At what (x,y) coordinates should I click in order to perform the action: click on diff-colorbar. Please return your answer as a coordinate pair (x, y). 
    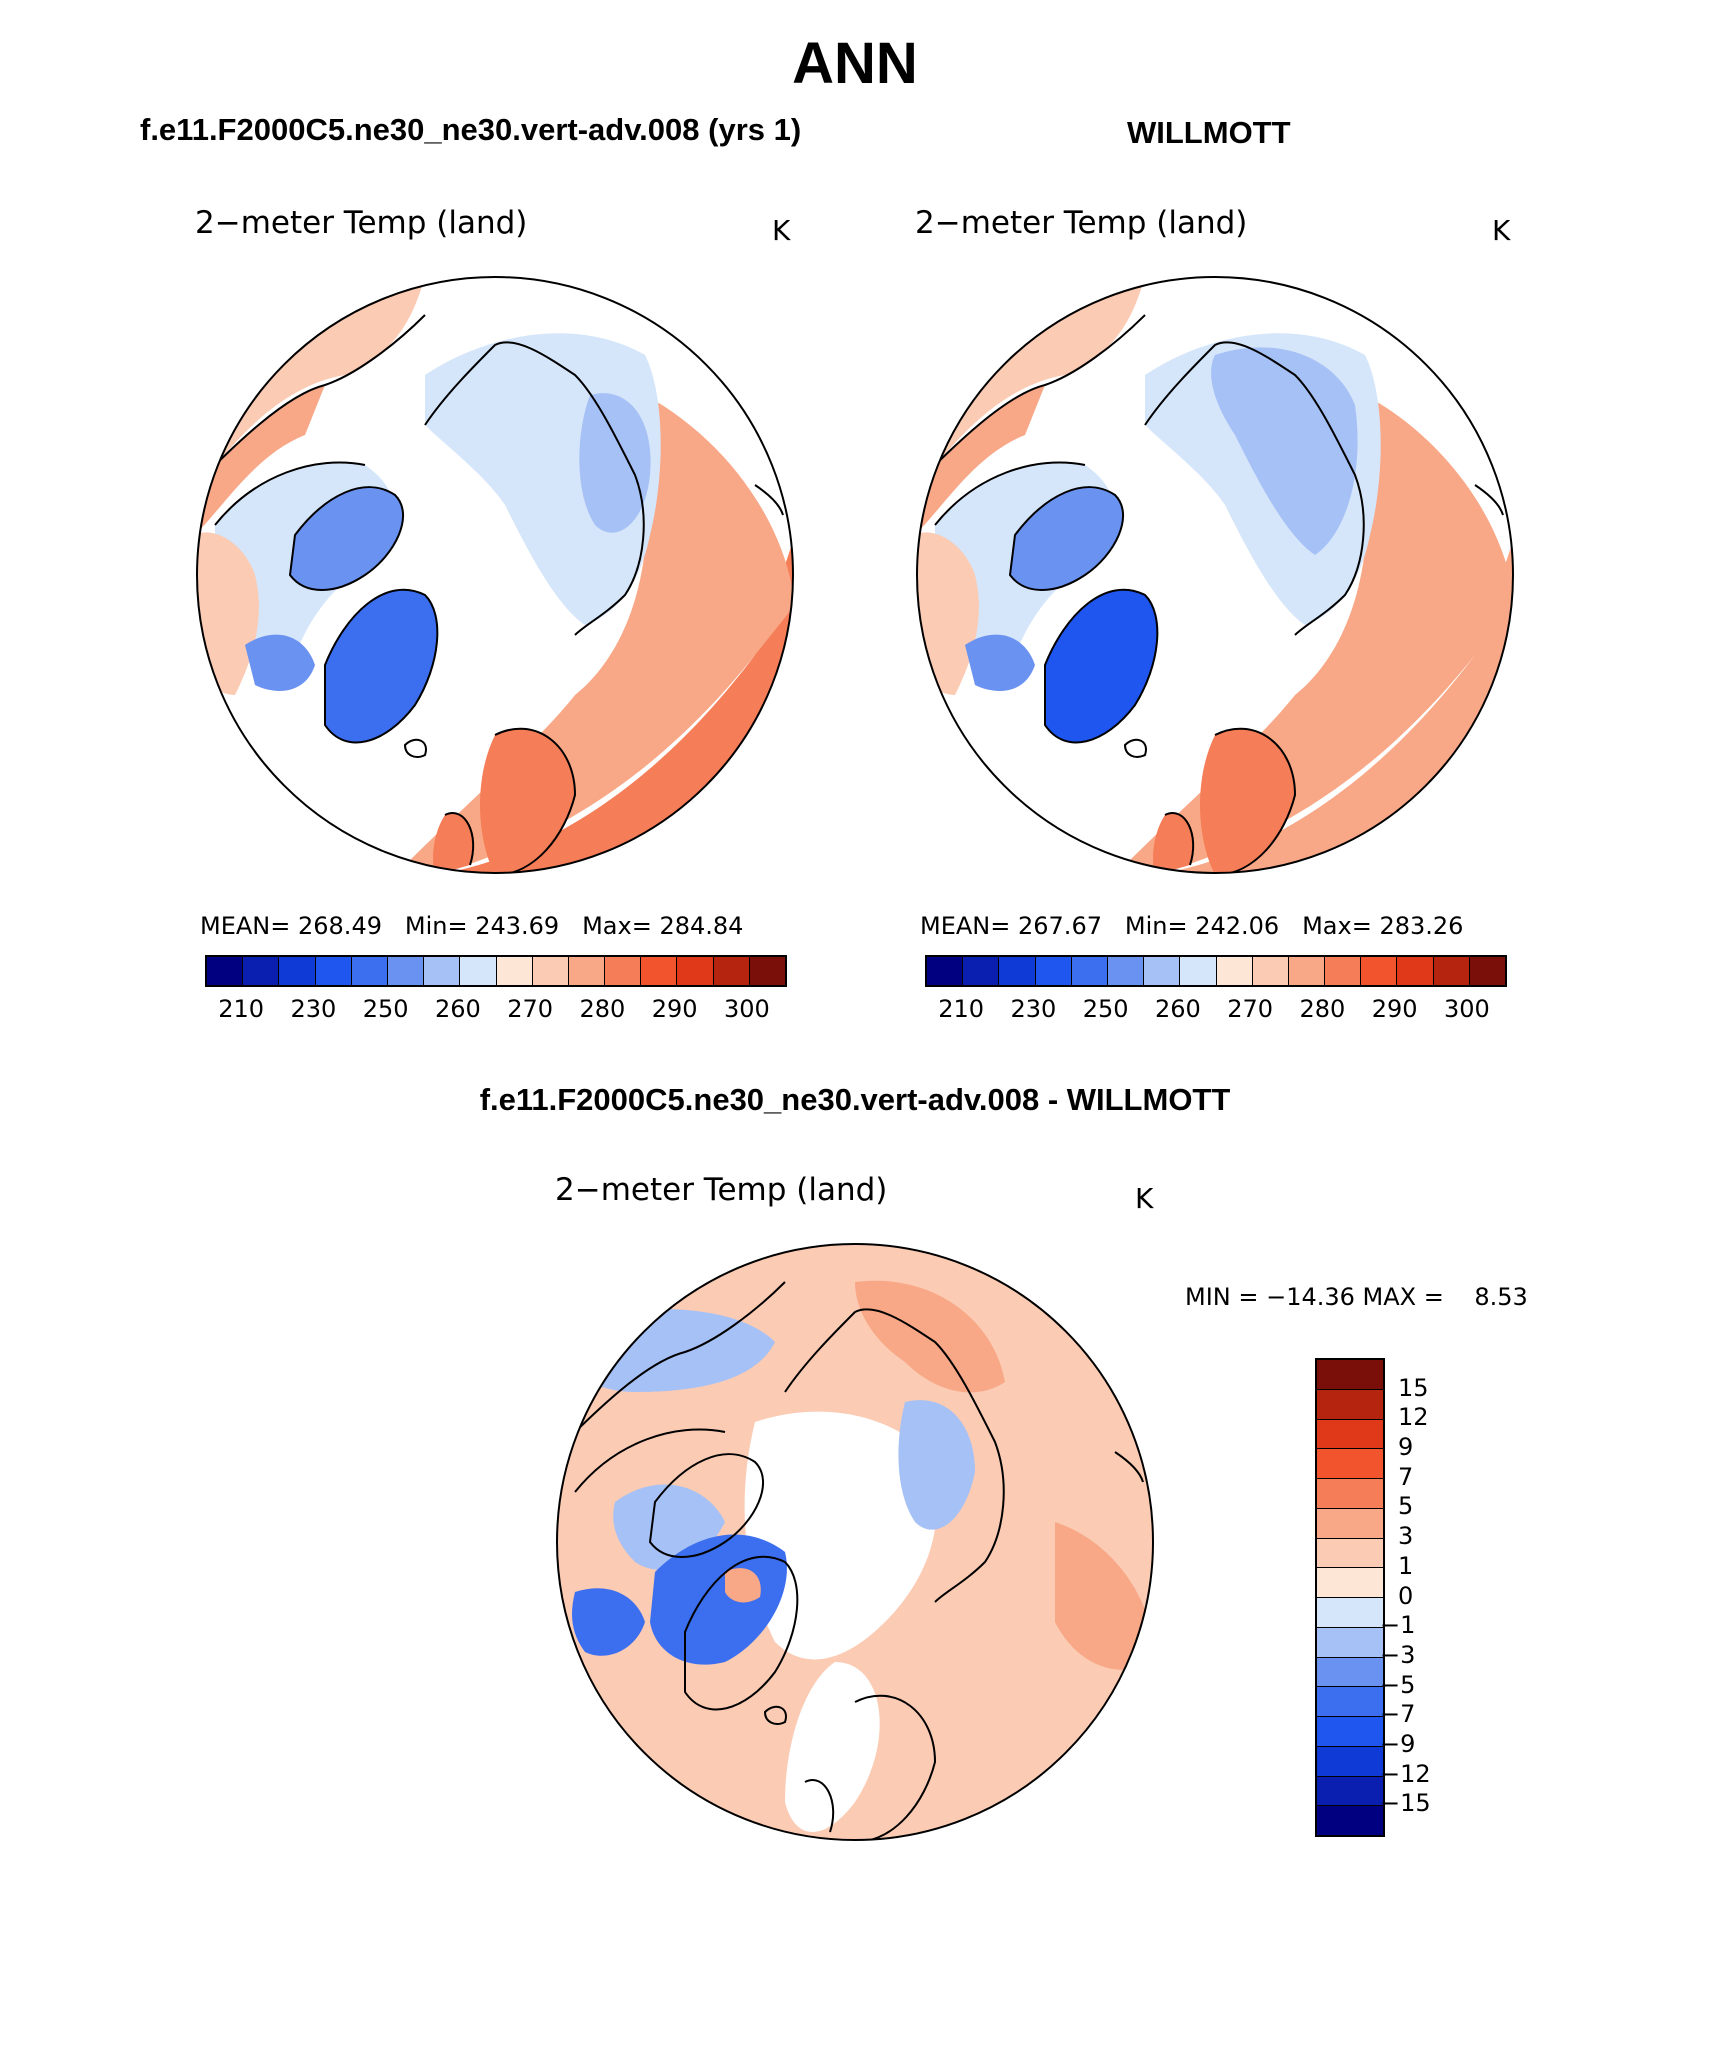
    Looking at the image, I should click on (1350, 1597).